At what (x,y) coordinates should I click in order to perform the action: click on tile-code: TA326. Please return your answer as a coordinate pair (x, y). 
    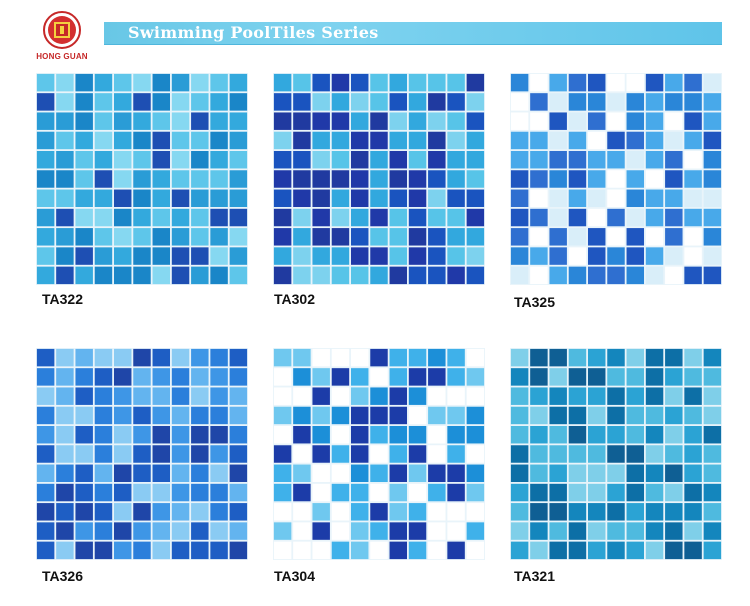
    Looking at the image, I should click on (62, 576).